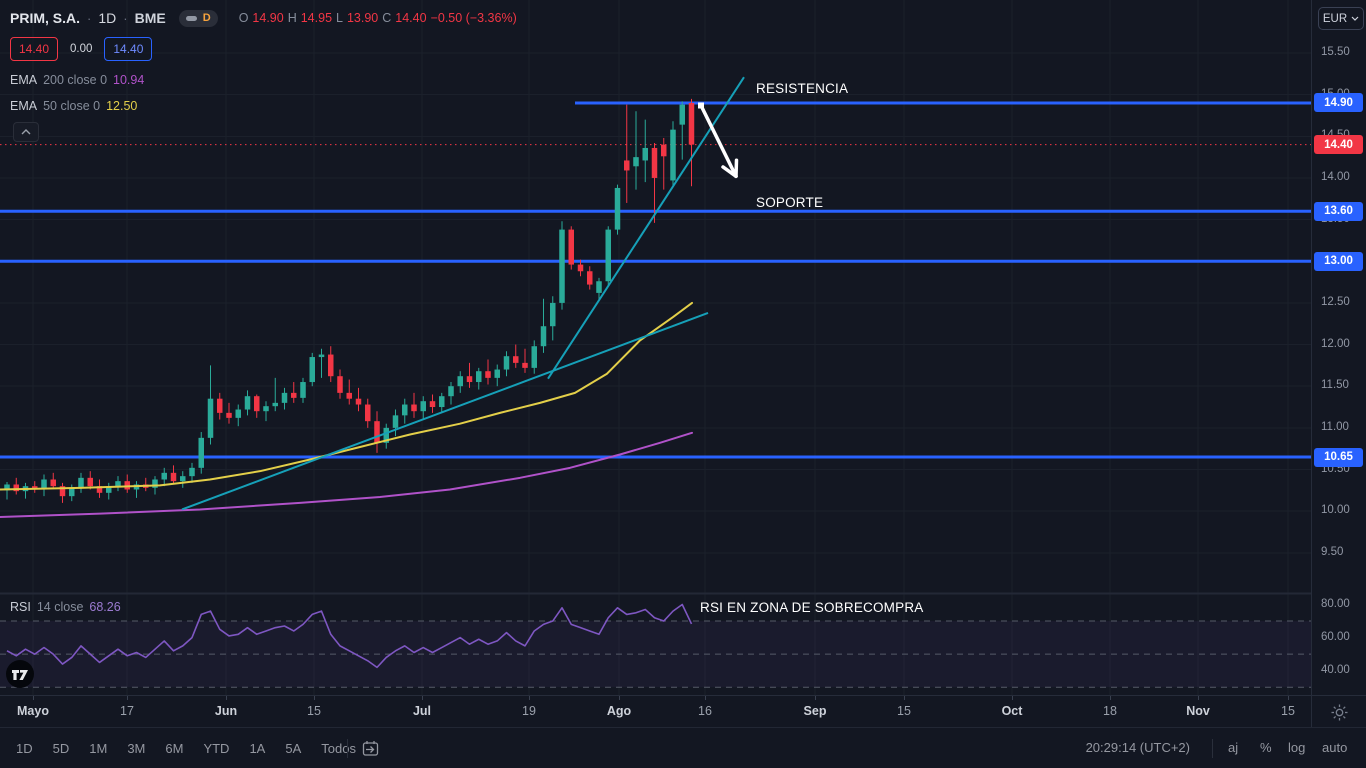  What do you see at coordinates (293, 748) in the screenshot?
I see `range-5a: 5A` at bounding box center [293, 748].